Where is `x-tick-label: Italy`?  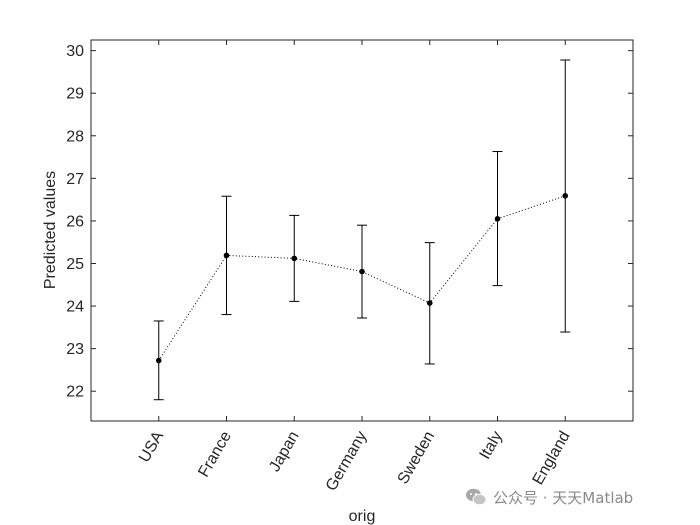 x-tick-label: Italy is located at coordinates (491, 446).